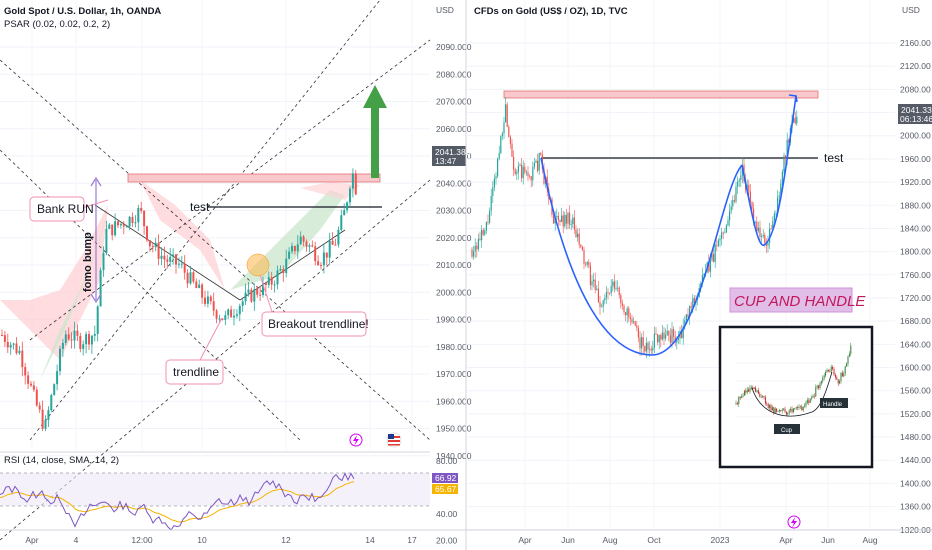  Describe the element at coordinates (915, 460) in the screenshot. I see `right-price-tick: 1440.00` at that location.